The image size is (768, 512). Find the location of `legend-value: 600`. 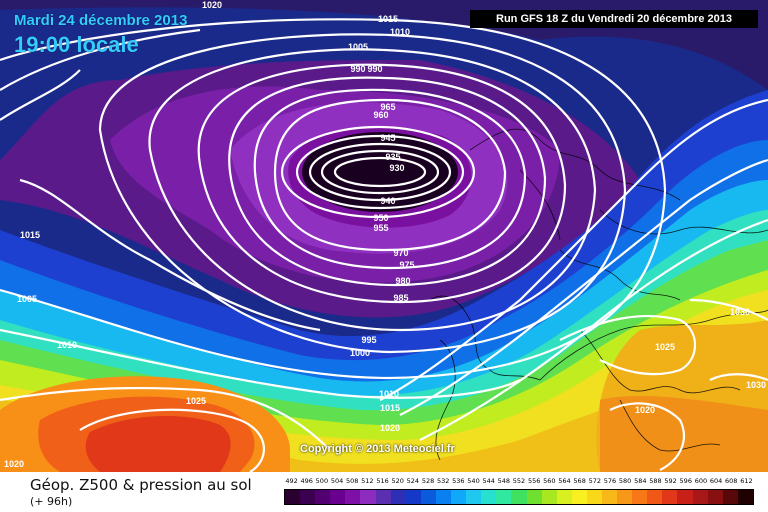

legend-value: 600 is located at coordinates (701, 481).